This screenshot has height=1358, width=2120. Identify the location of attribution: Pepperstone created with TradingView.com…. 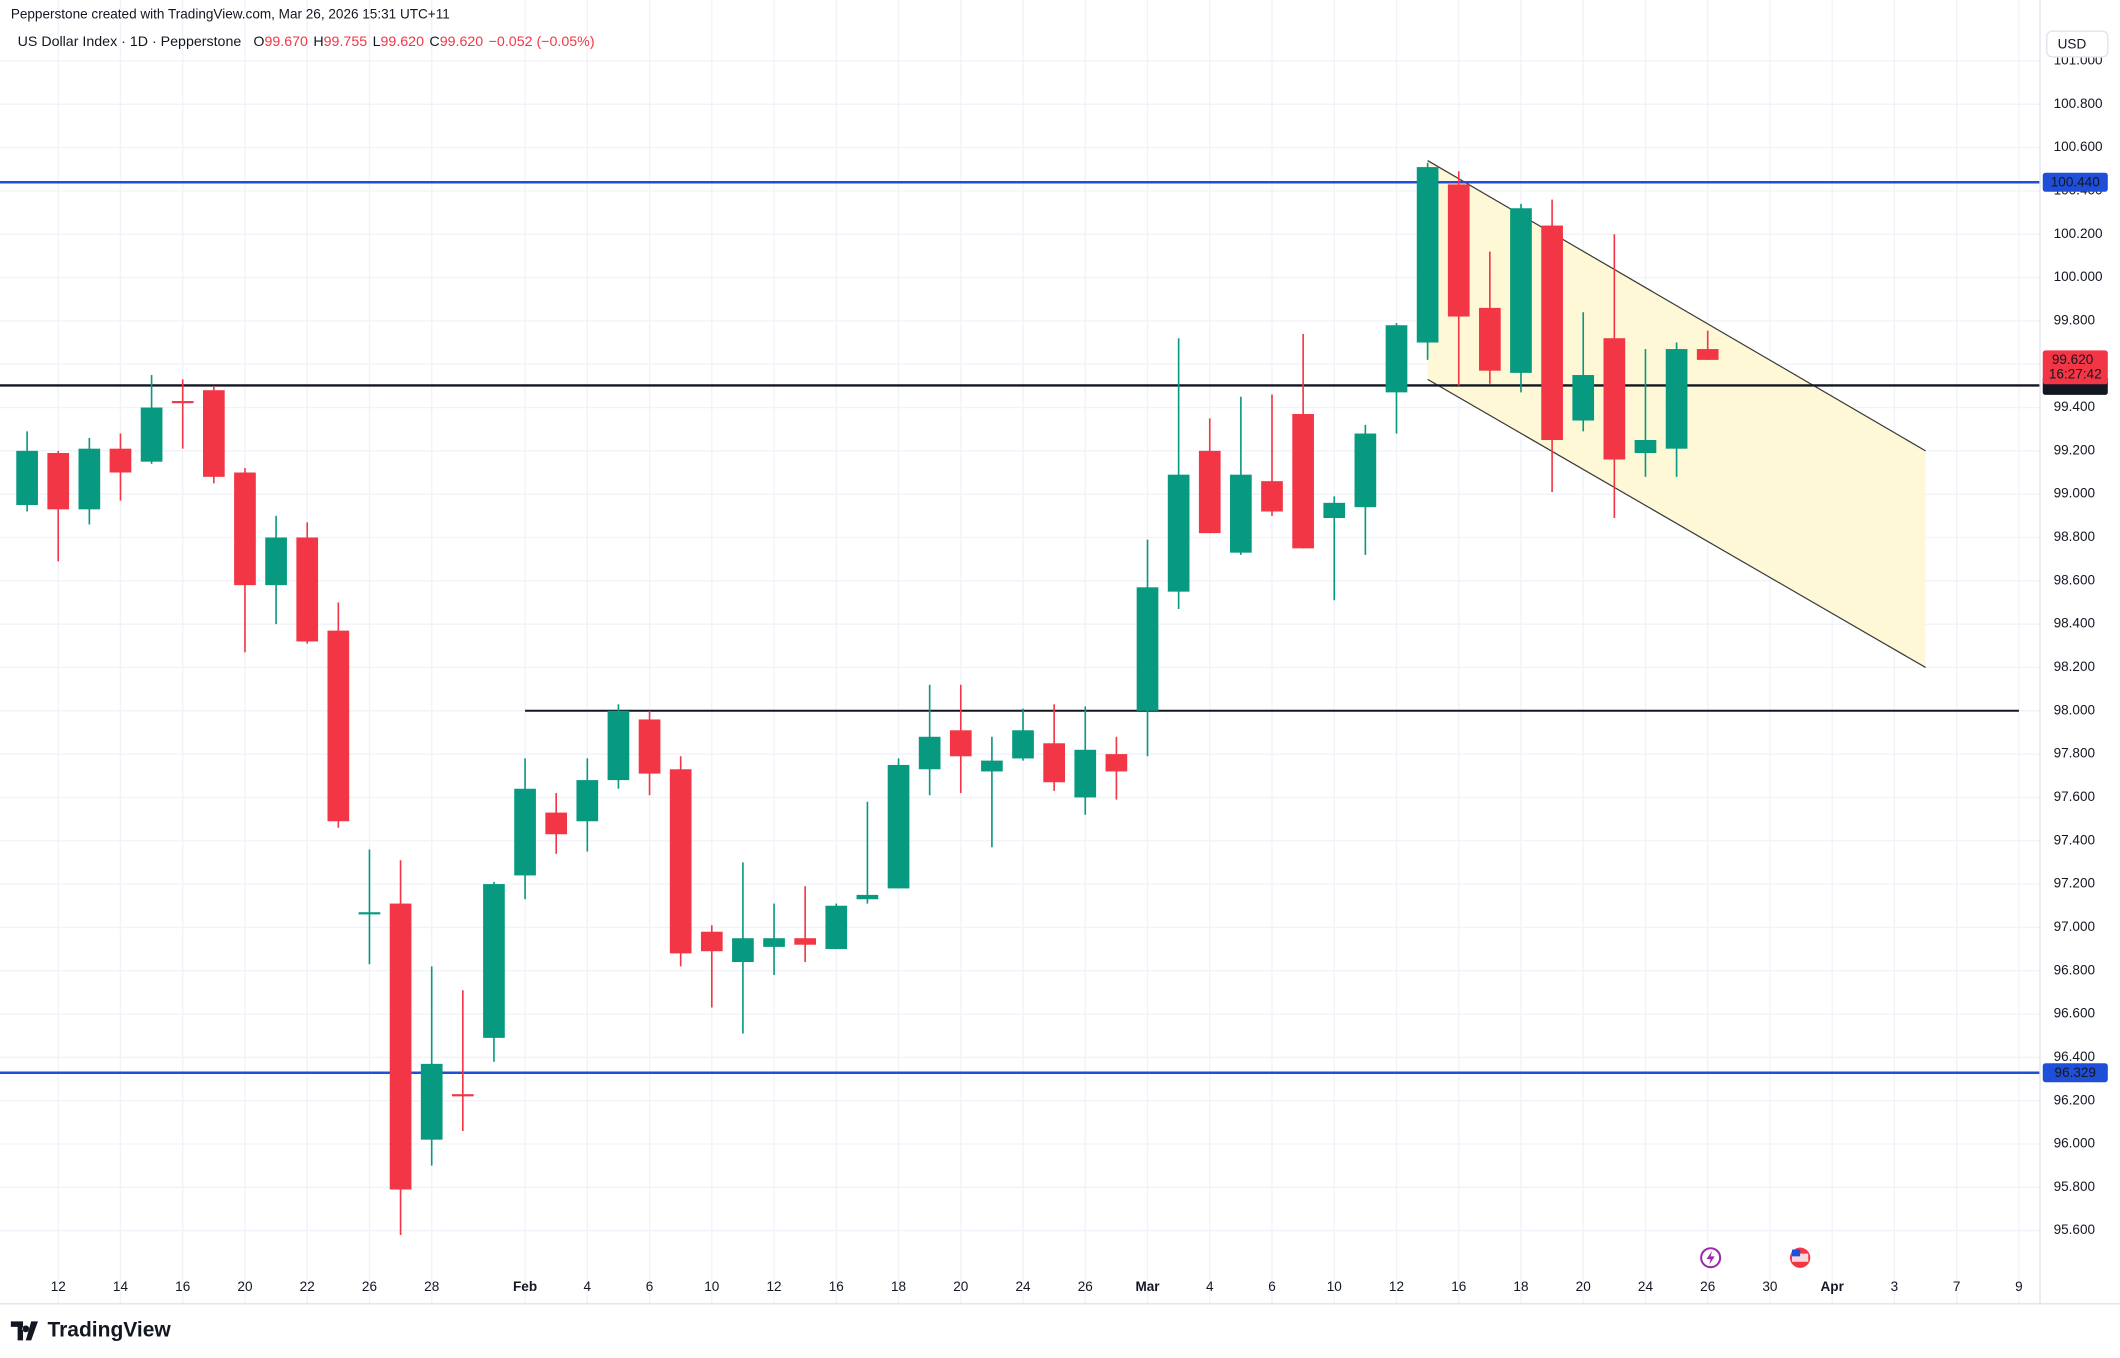
(230, 13).